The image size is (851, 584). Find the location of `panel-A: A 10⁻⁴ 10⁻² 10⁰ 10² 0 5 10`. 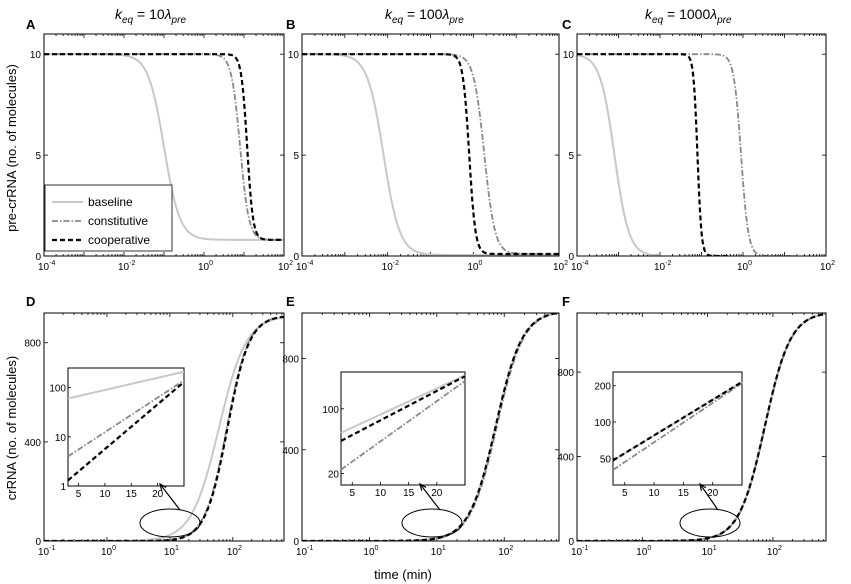

panel-A: A 10⁻⁴ 10⁻² 10⁰ 10² 0 5 10 is located at coordinates (159, 145).